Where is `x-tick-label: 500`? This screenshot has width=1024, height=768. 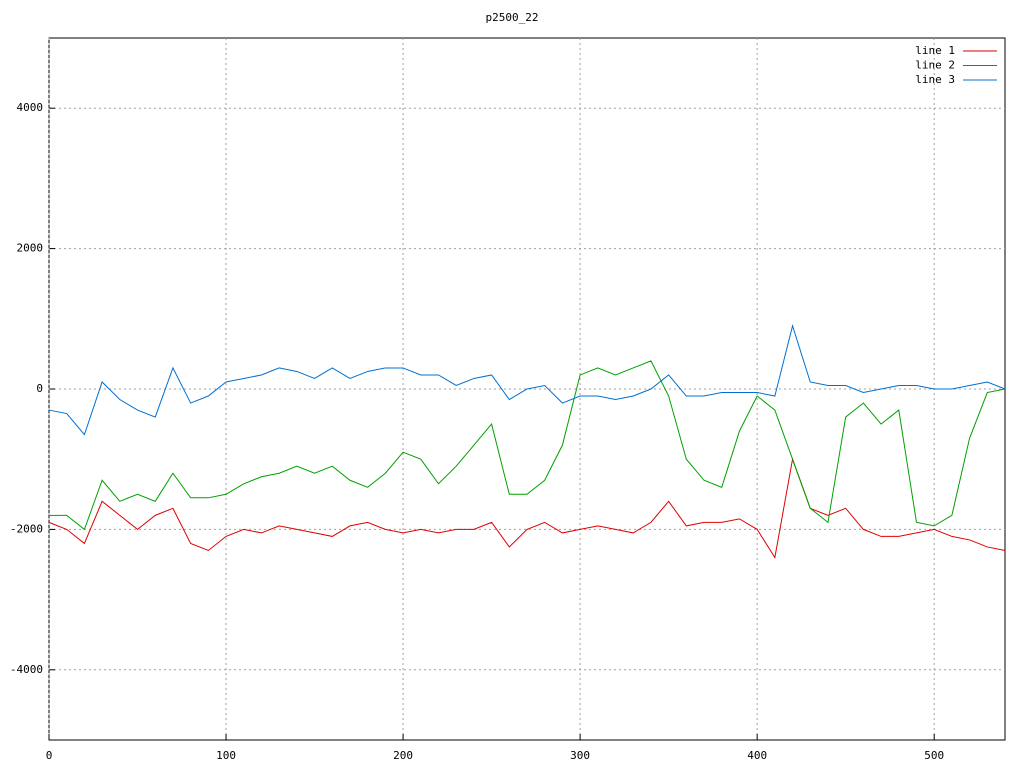
x-tick-label: 500 is located at coordinates (934, 755).